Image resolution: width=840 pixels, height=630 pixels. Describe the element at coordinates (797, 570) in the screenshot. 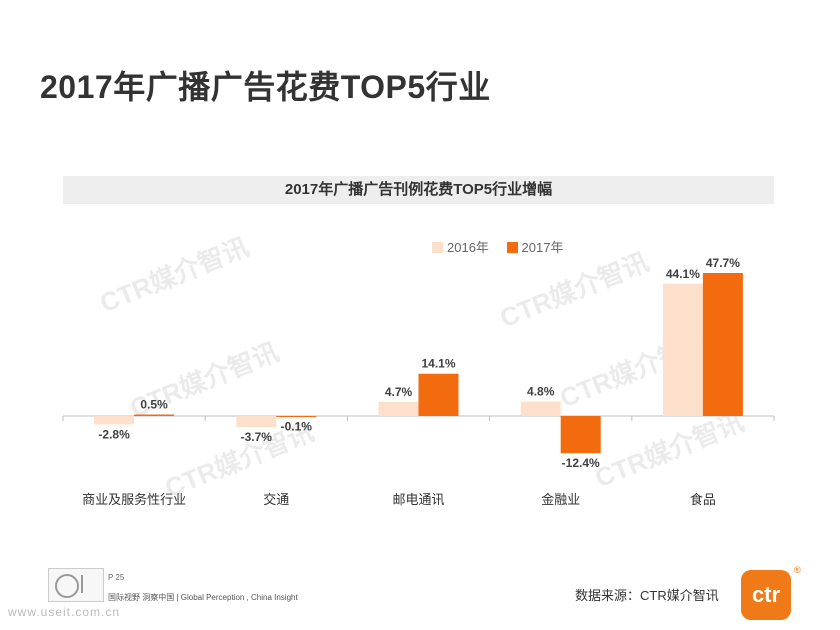

I see `registered-mark: ®` at that location.